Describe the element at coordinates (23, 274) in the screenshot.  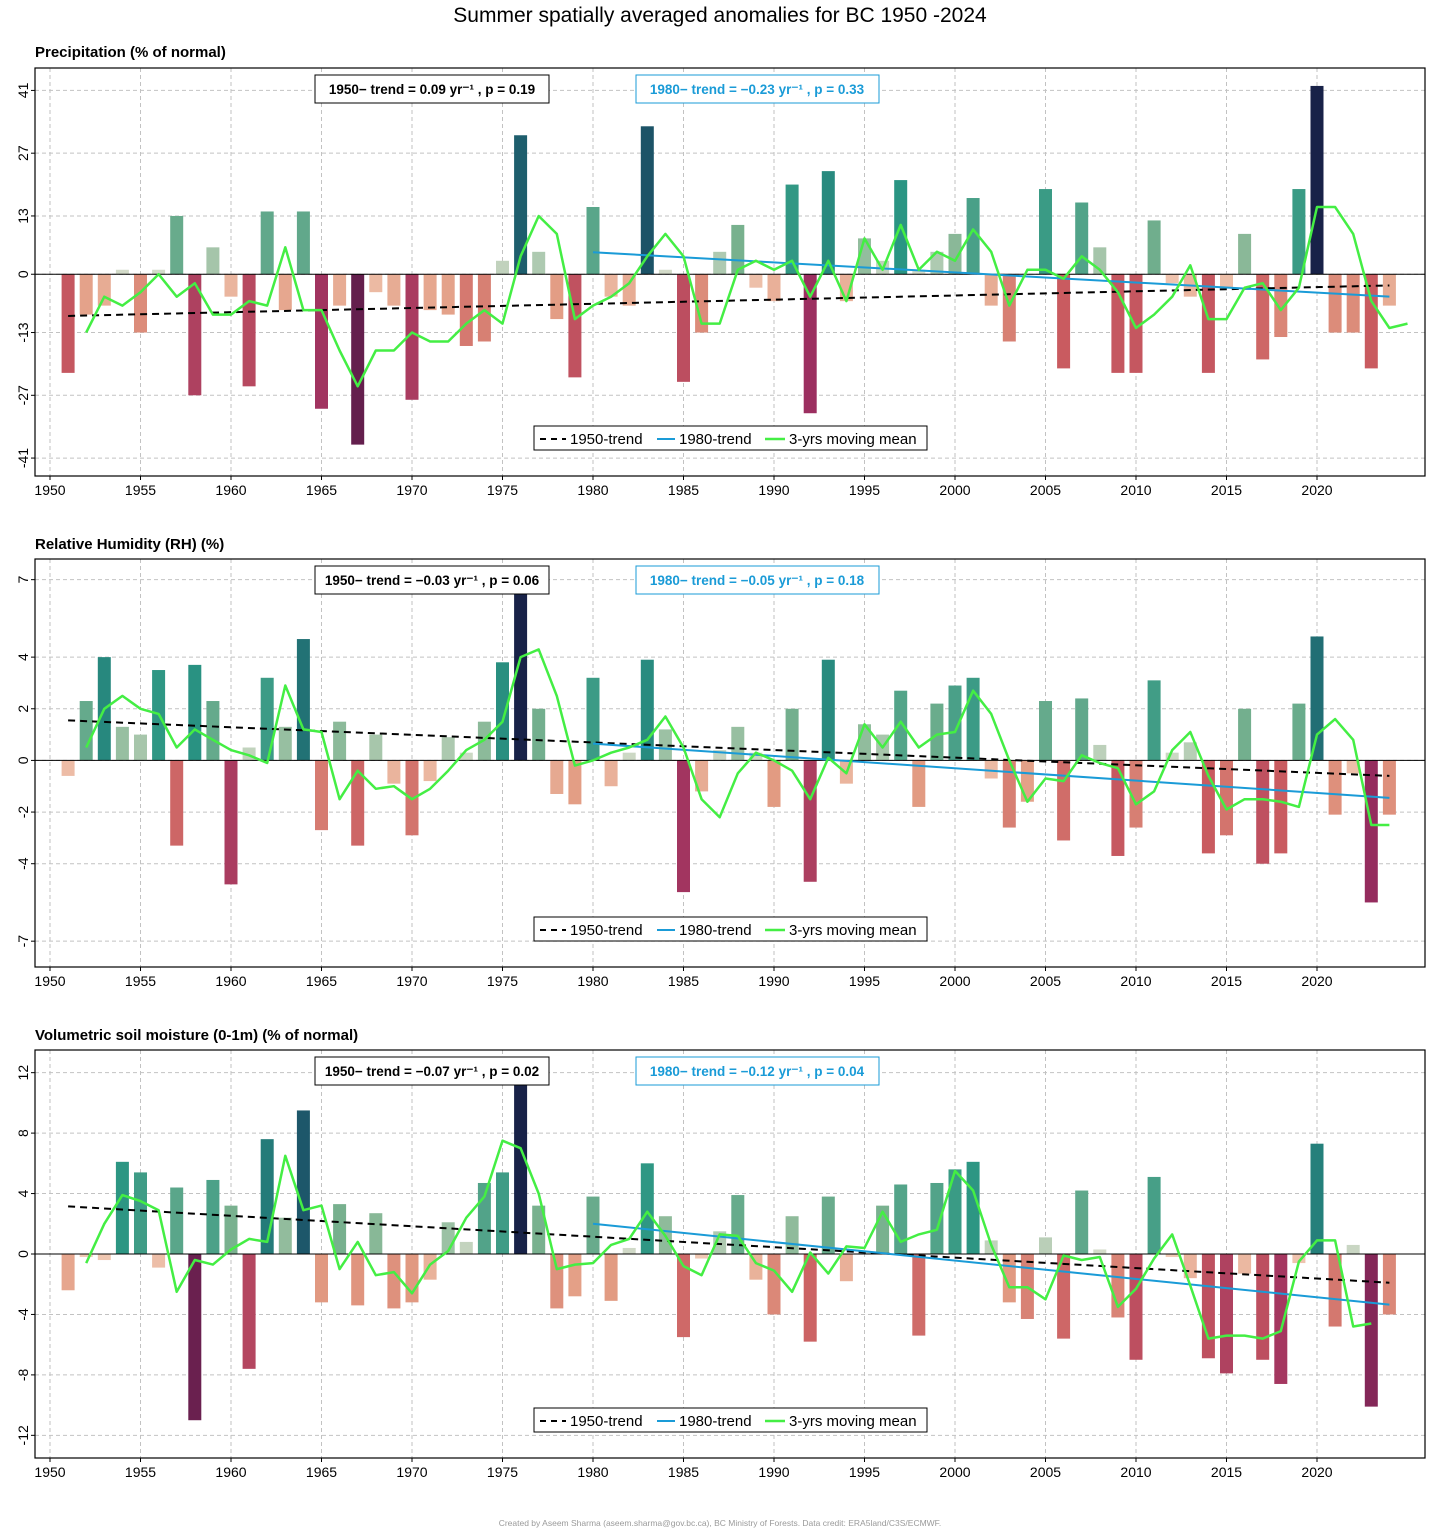
I see `y-tick-label: 0` at that location.